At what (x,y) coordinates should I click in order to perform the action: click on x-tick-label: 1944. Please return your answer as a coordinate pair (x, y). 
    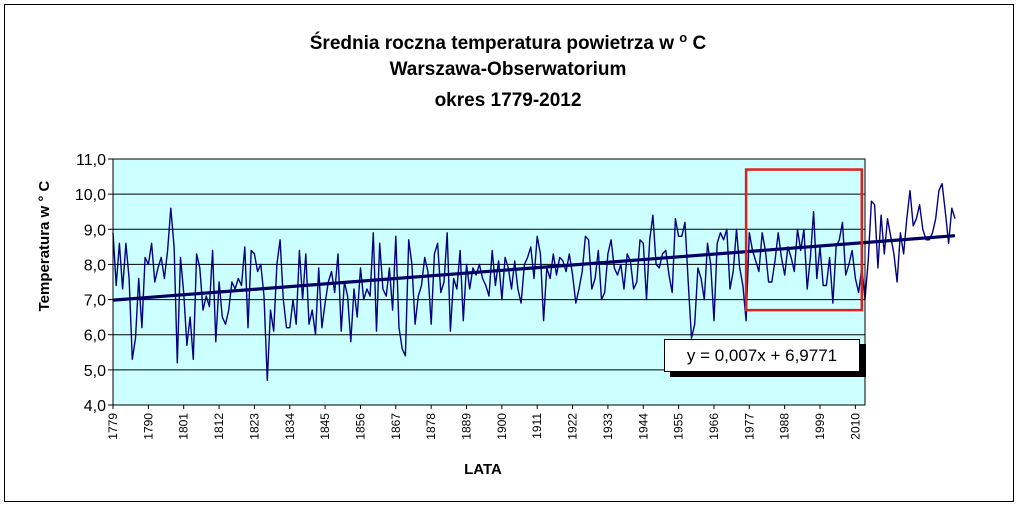
    Looking at the image, I should click on (643, 426).